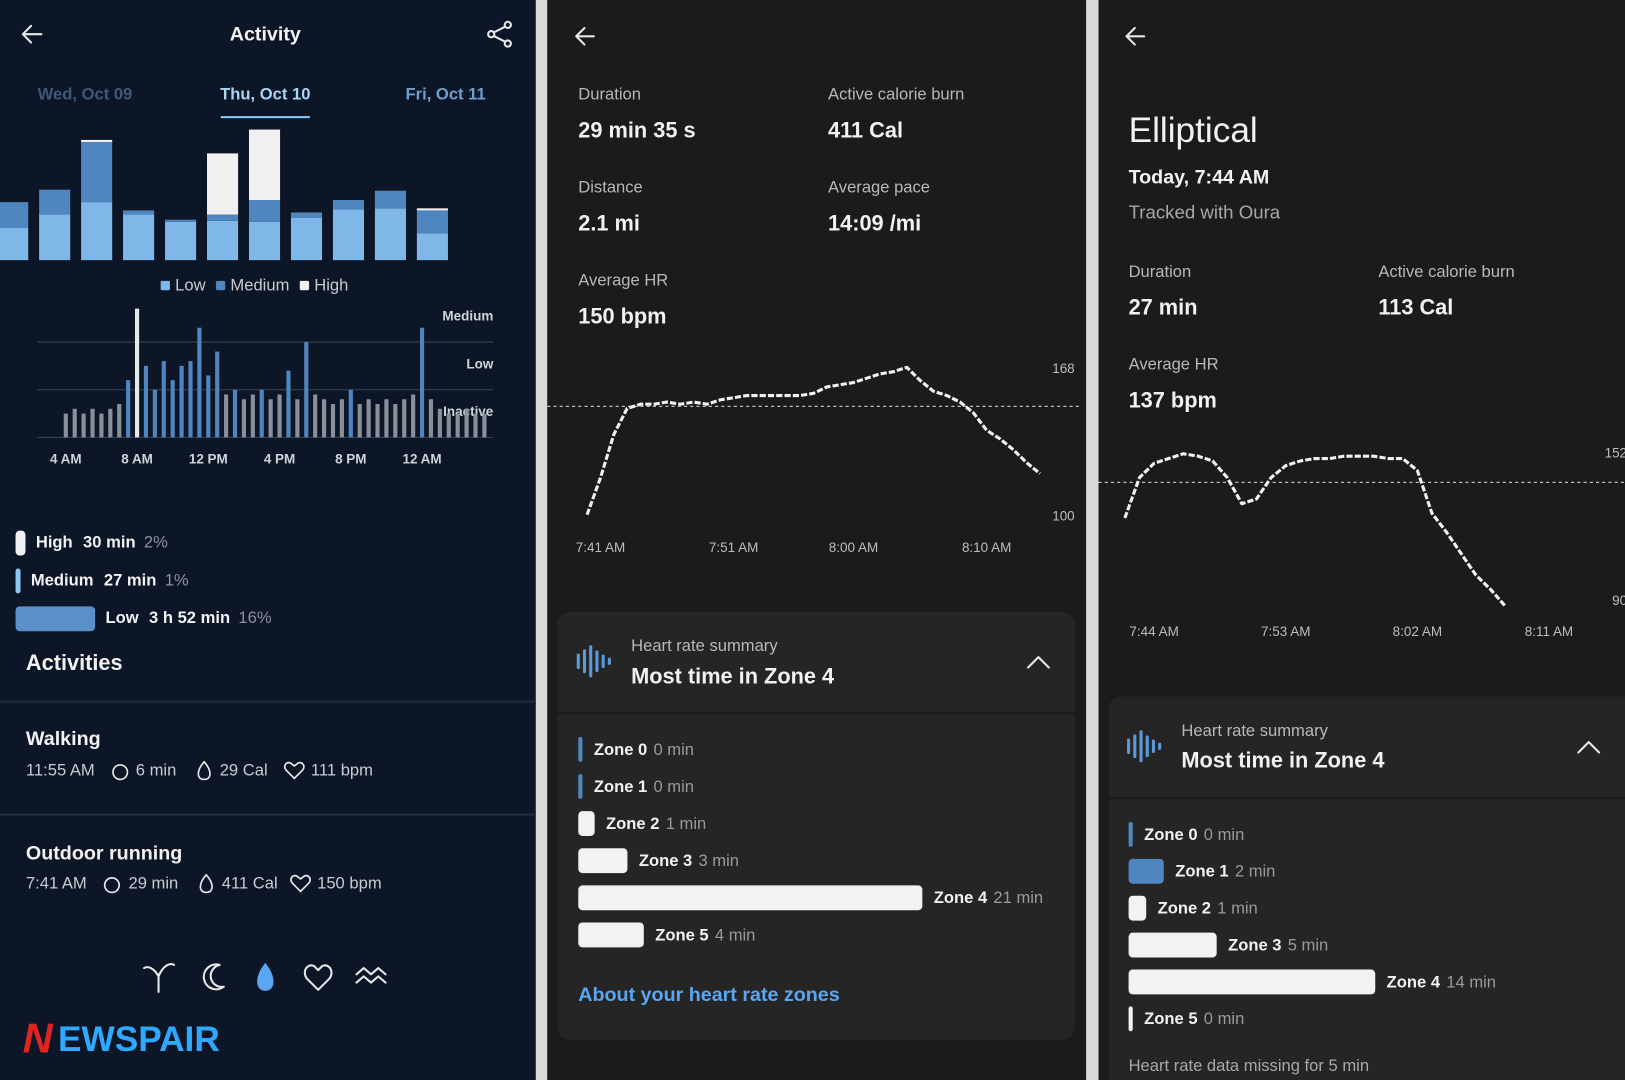 The height and width of the screenshot is (1080, 1625). Describe the element at coordinates (159, 978) in the screenshot. I see `nav-home` at that location.